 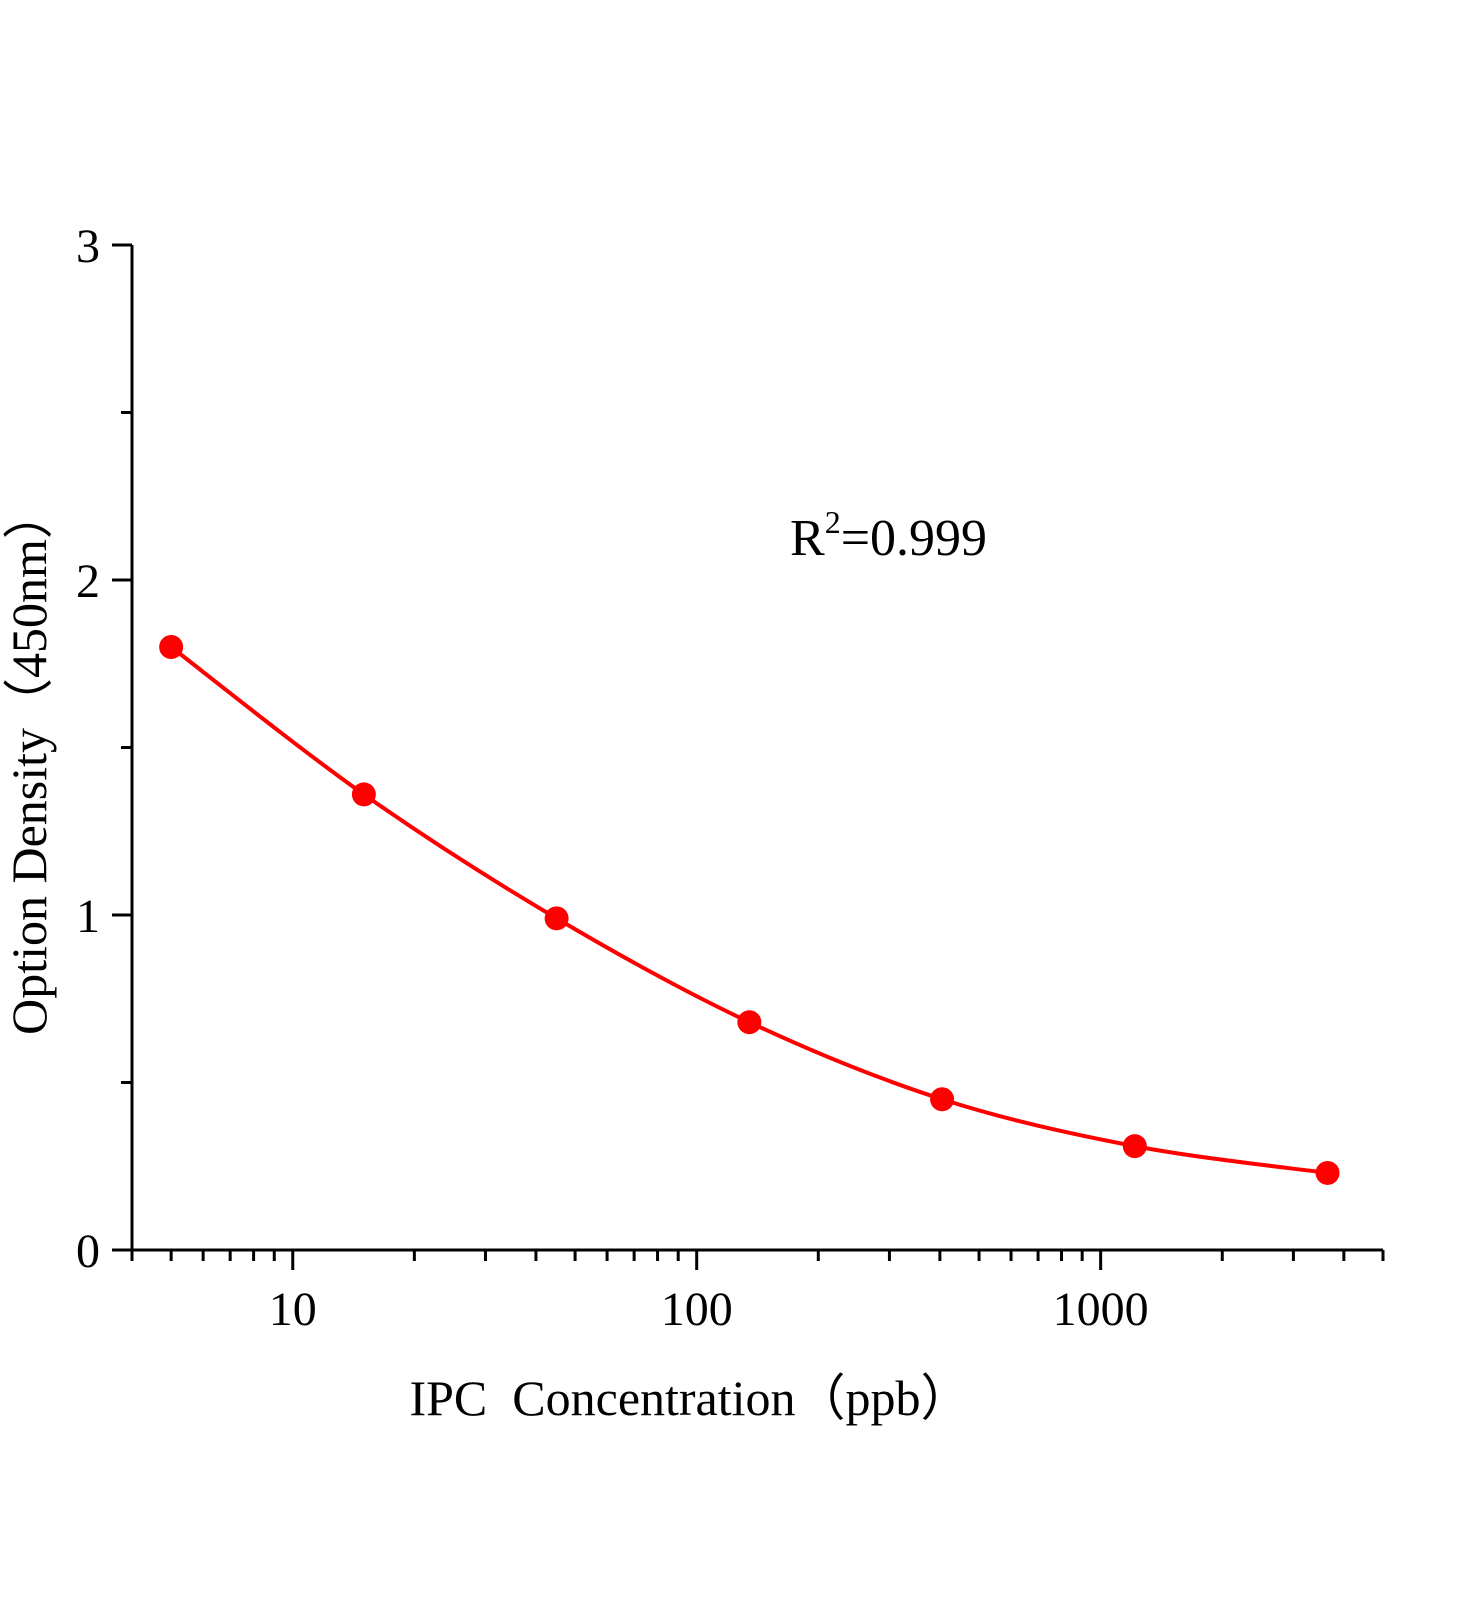 I want to click on annotation-base: R, so click(x=807, y=538).